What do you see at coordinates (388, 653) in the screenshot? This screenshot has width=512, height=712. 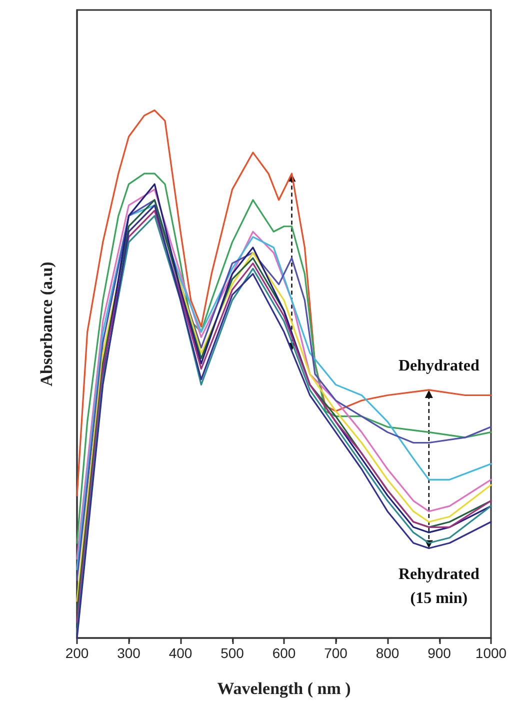 I see `x-tick-label: 800` at bounding box center [388, 653].